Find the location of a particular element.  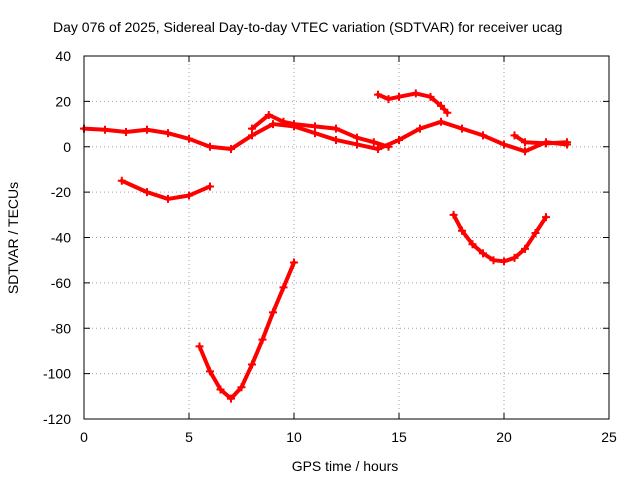

x-tick-label: 25 is located at coordinates (609, 437).